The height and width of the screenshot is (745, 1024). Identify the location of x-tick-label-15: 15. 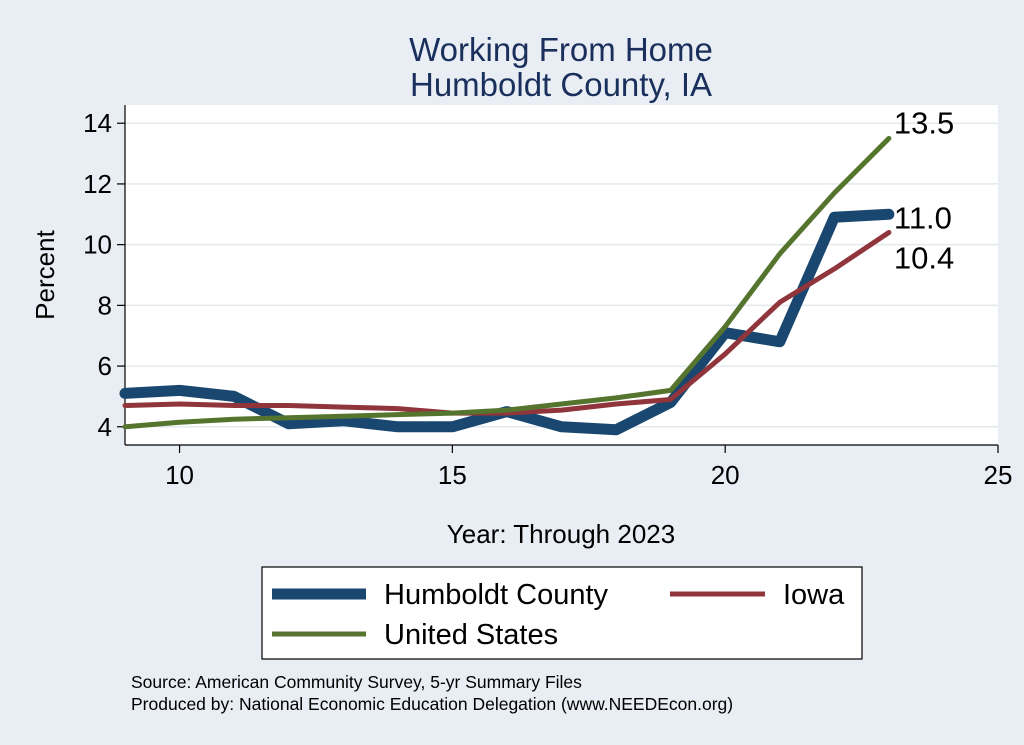
(452, 475).